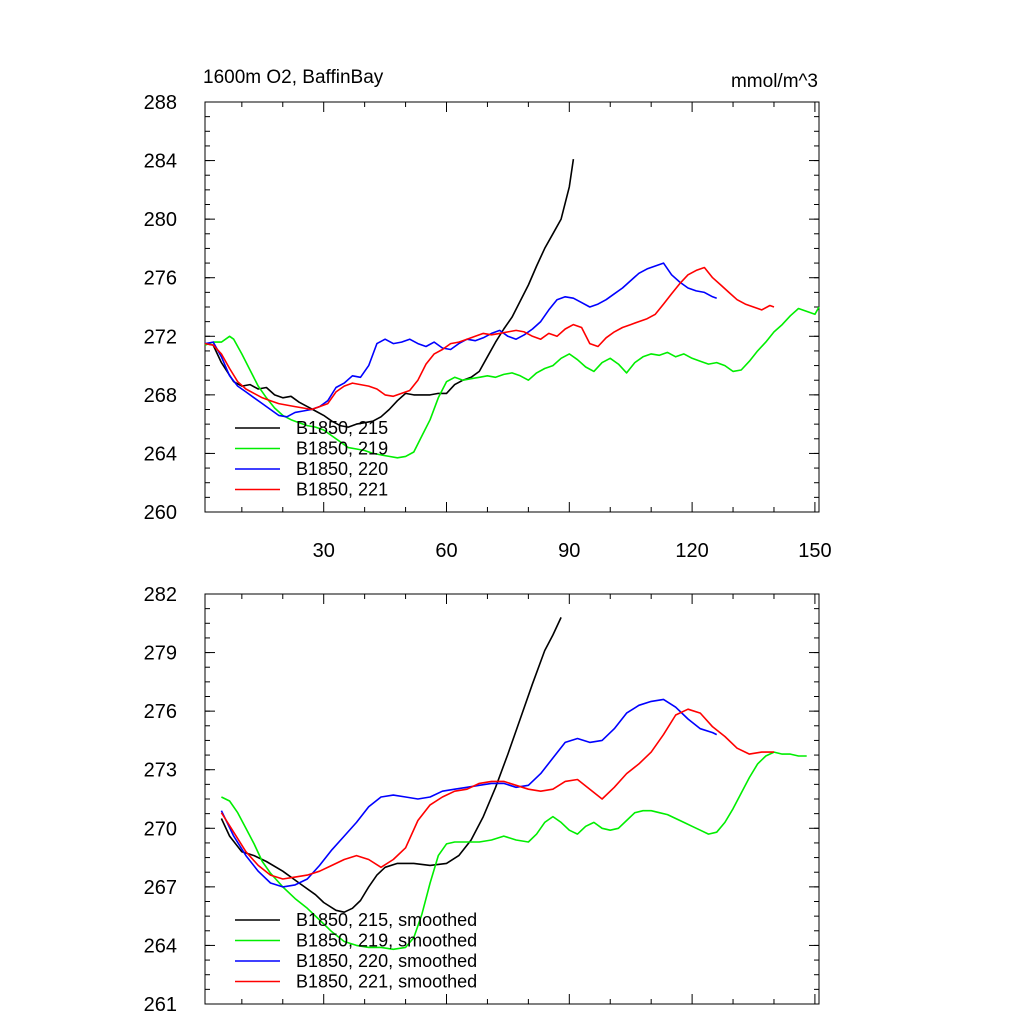  Describe the element at coordinates (774, 81) in the screenshot. I see `units-label: mmol/m^3` at that location.